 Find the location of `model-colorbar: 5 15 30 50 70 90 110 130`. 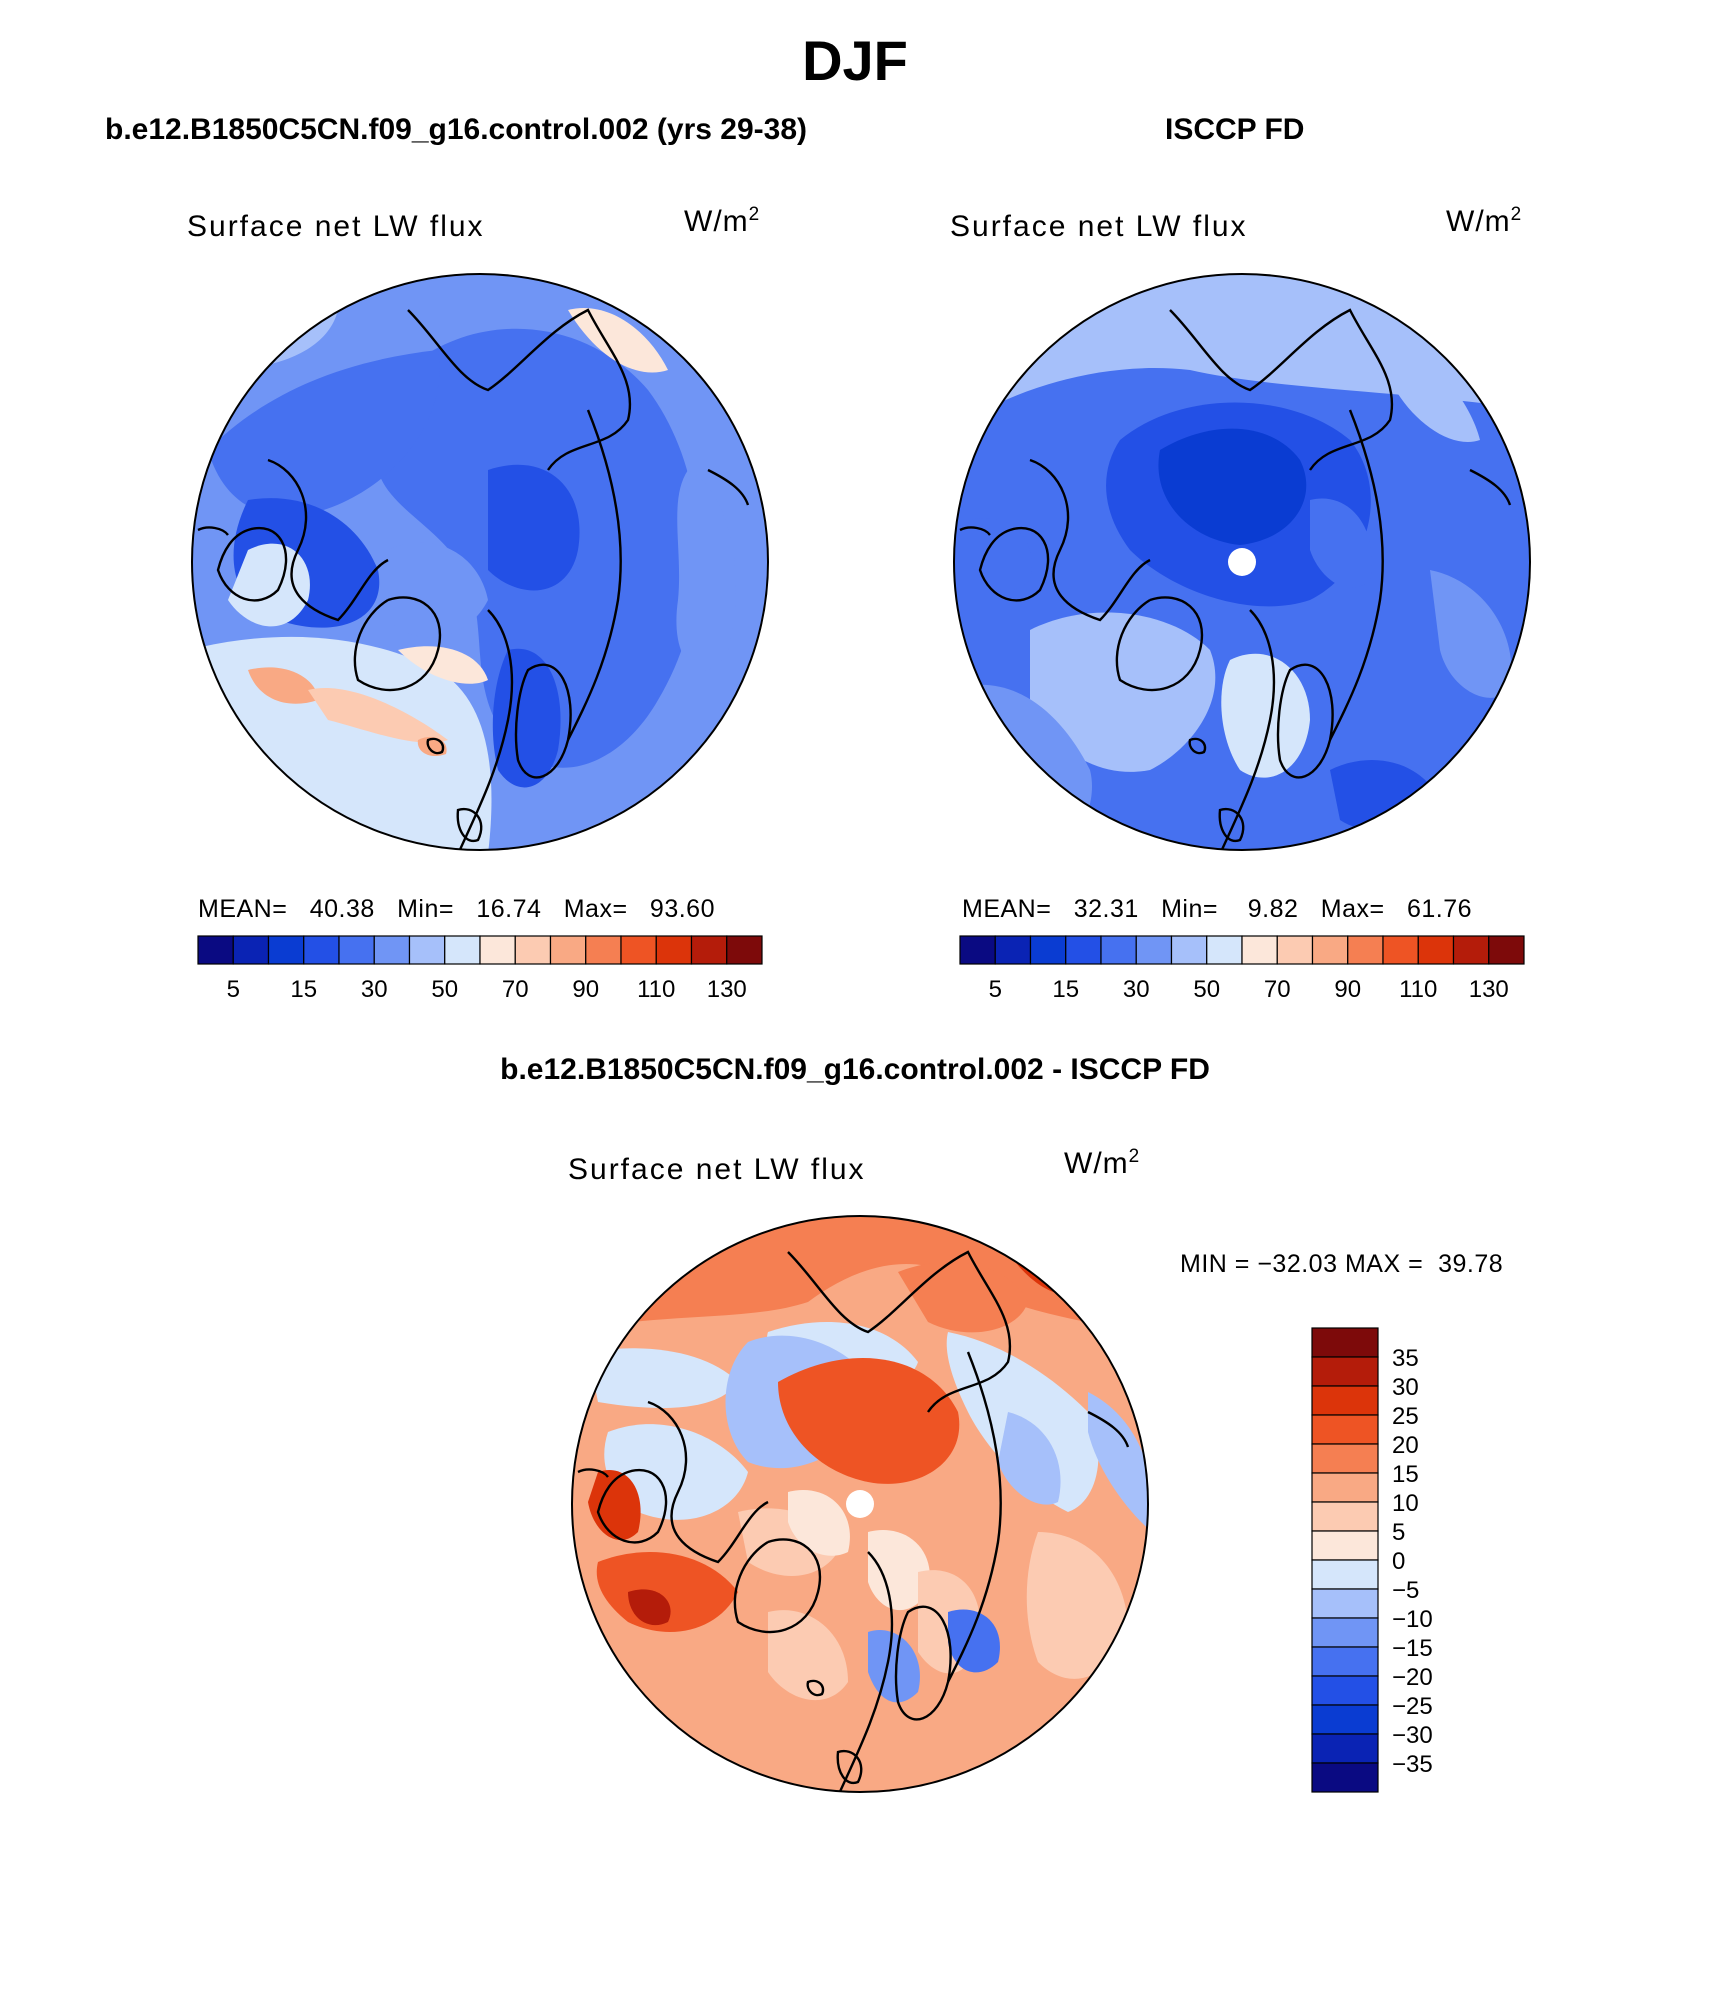

model-colorbar: 5 15 30 50 70 90 110 130 is located at coordinates (480, 969).